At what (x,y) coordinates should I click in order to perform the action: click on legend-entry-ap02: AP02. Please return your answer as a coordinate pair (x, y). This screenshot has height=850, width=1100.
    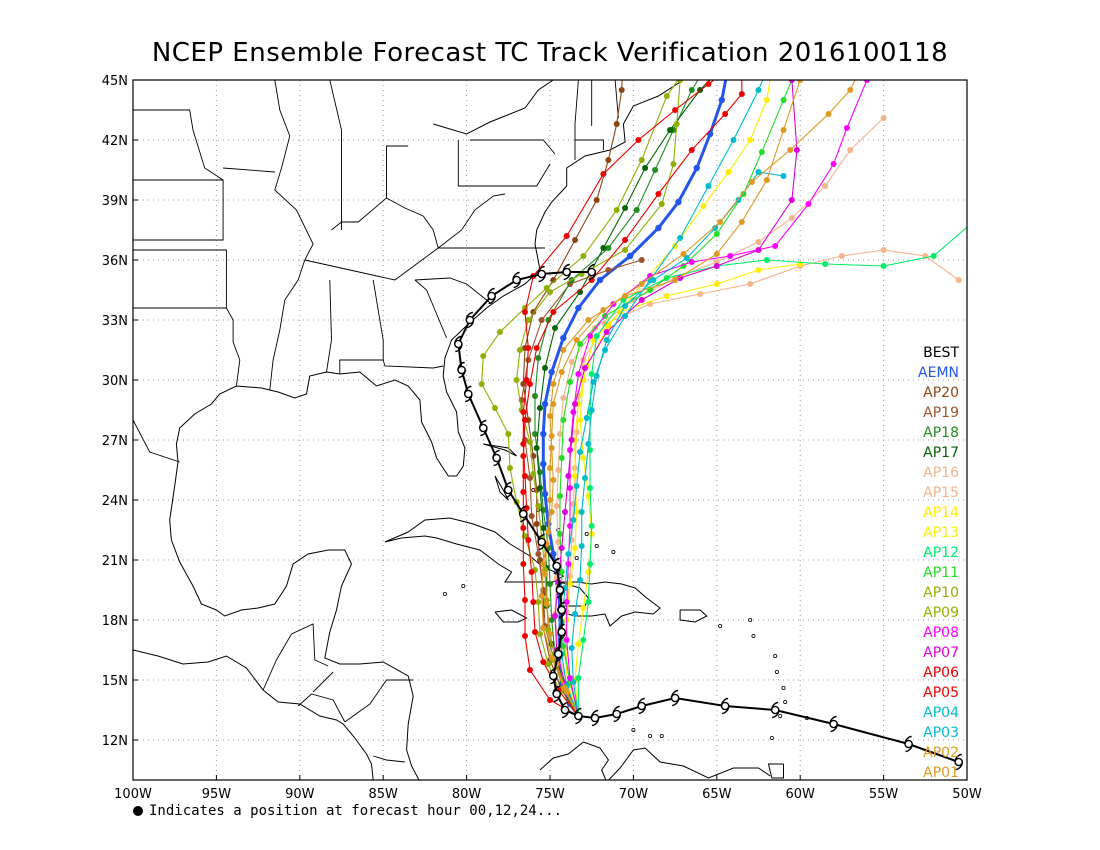
    Looking at the image, I should click on (941, 753).